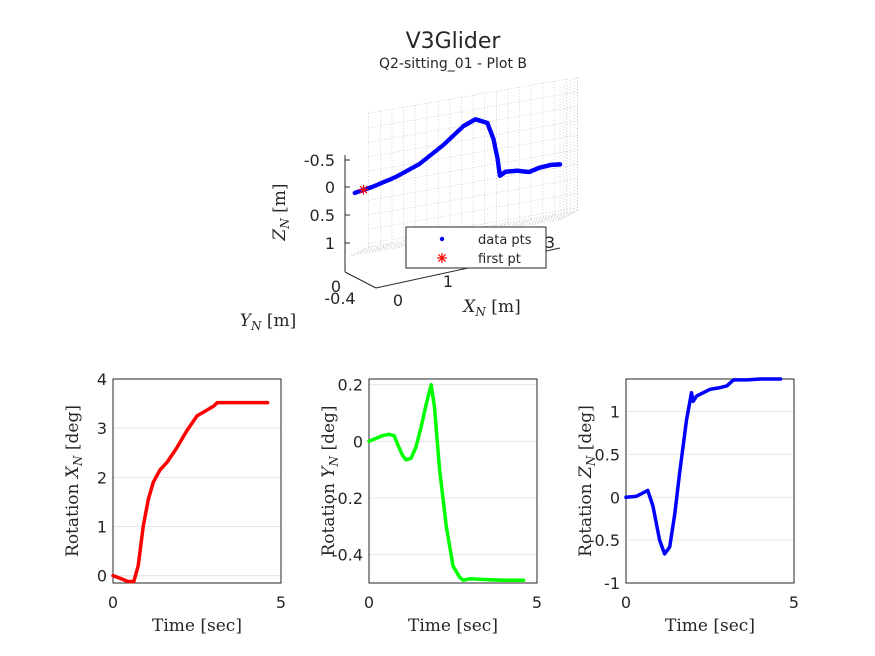 The image size is (875, 656). I want to click on first-point-marker, so click(363, 189).